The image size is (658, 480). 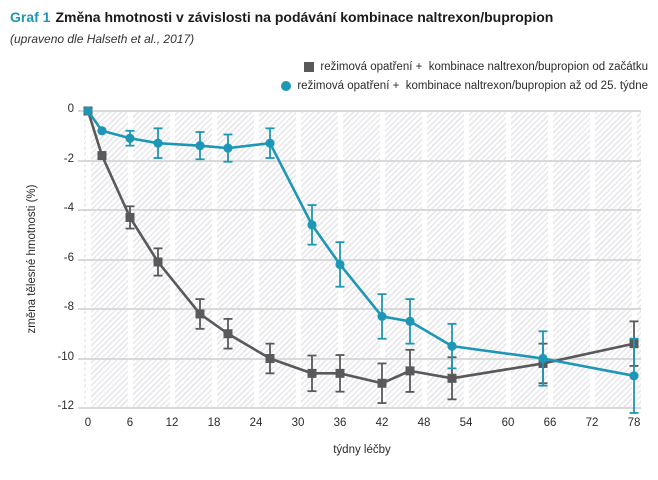 I want to click on x-axis-title: týdny léčby, so click(x=362, y=450).